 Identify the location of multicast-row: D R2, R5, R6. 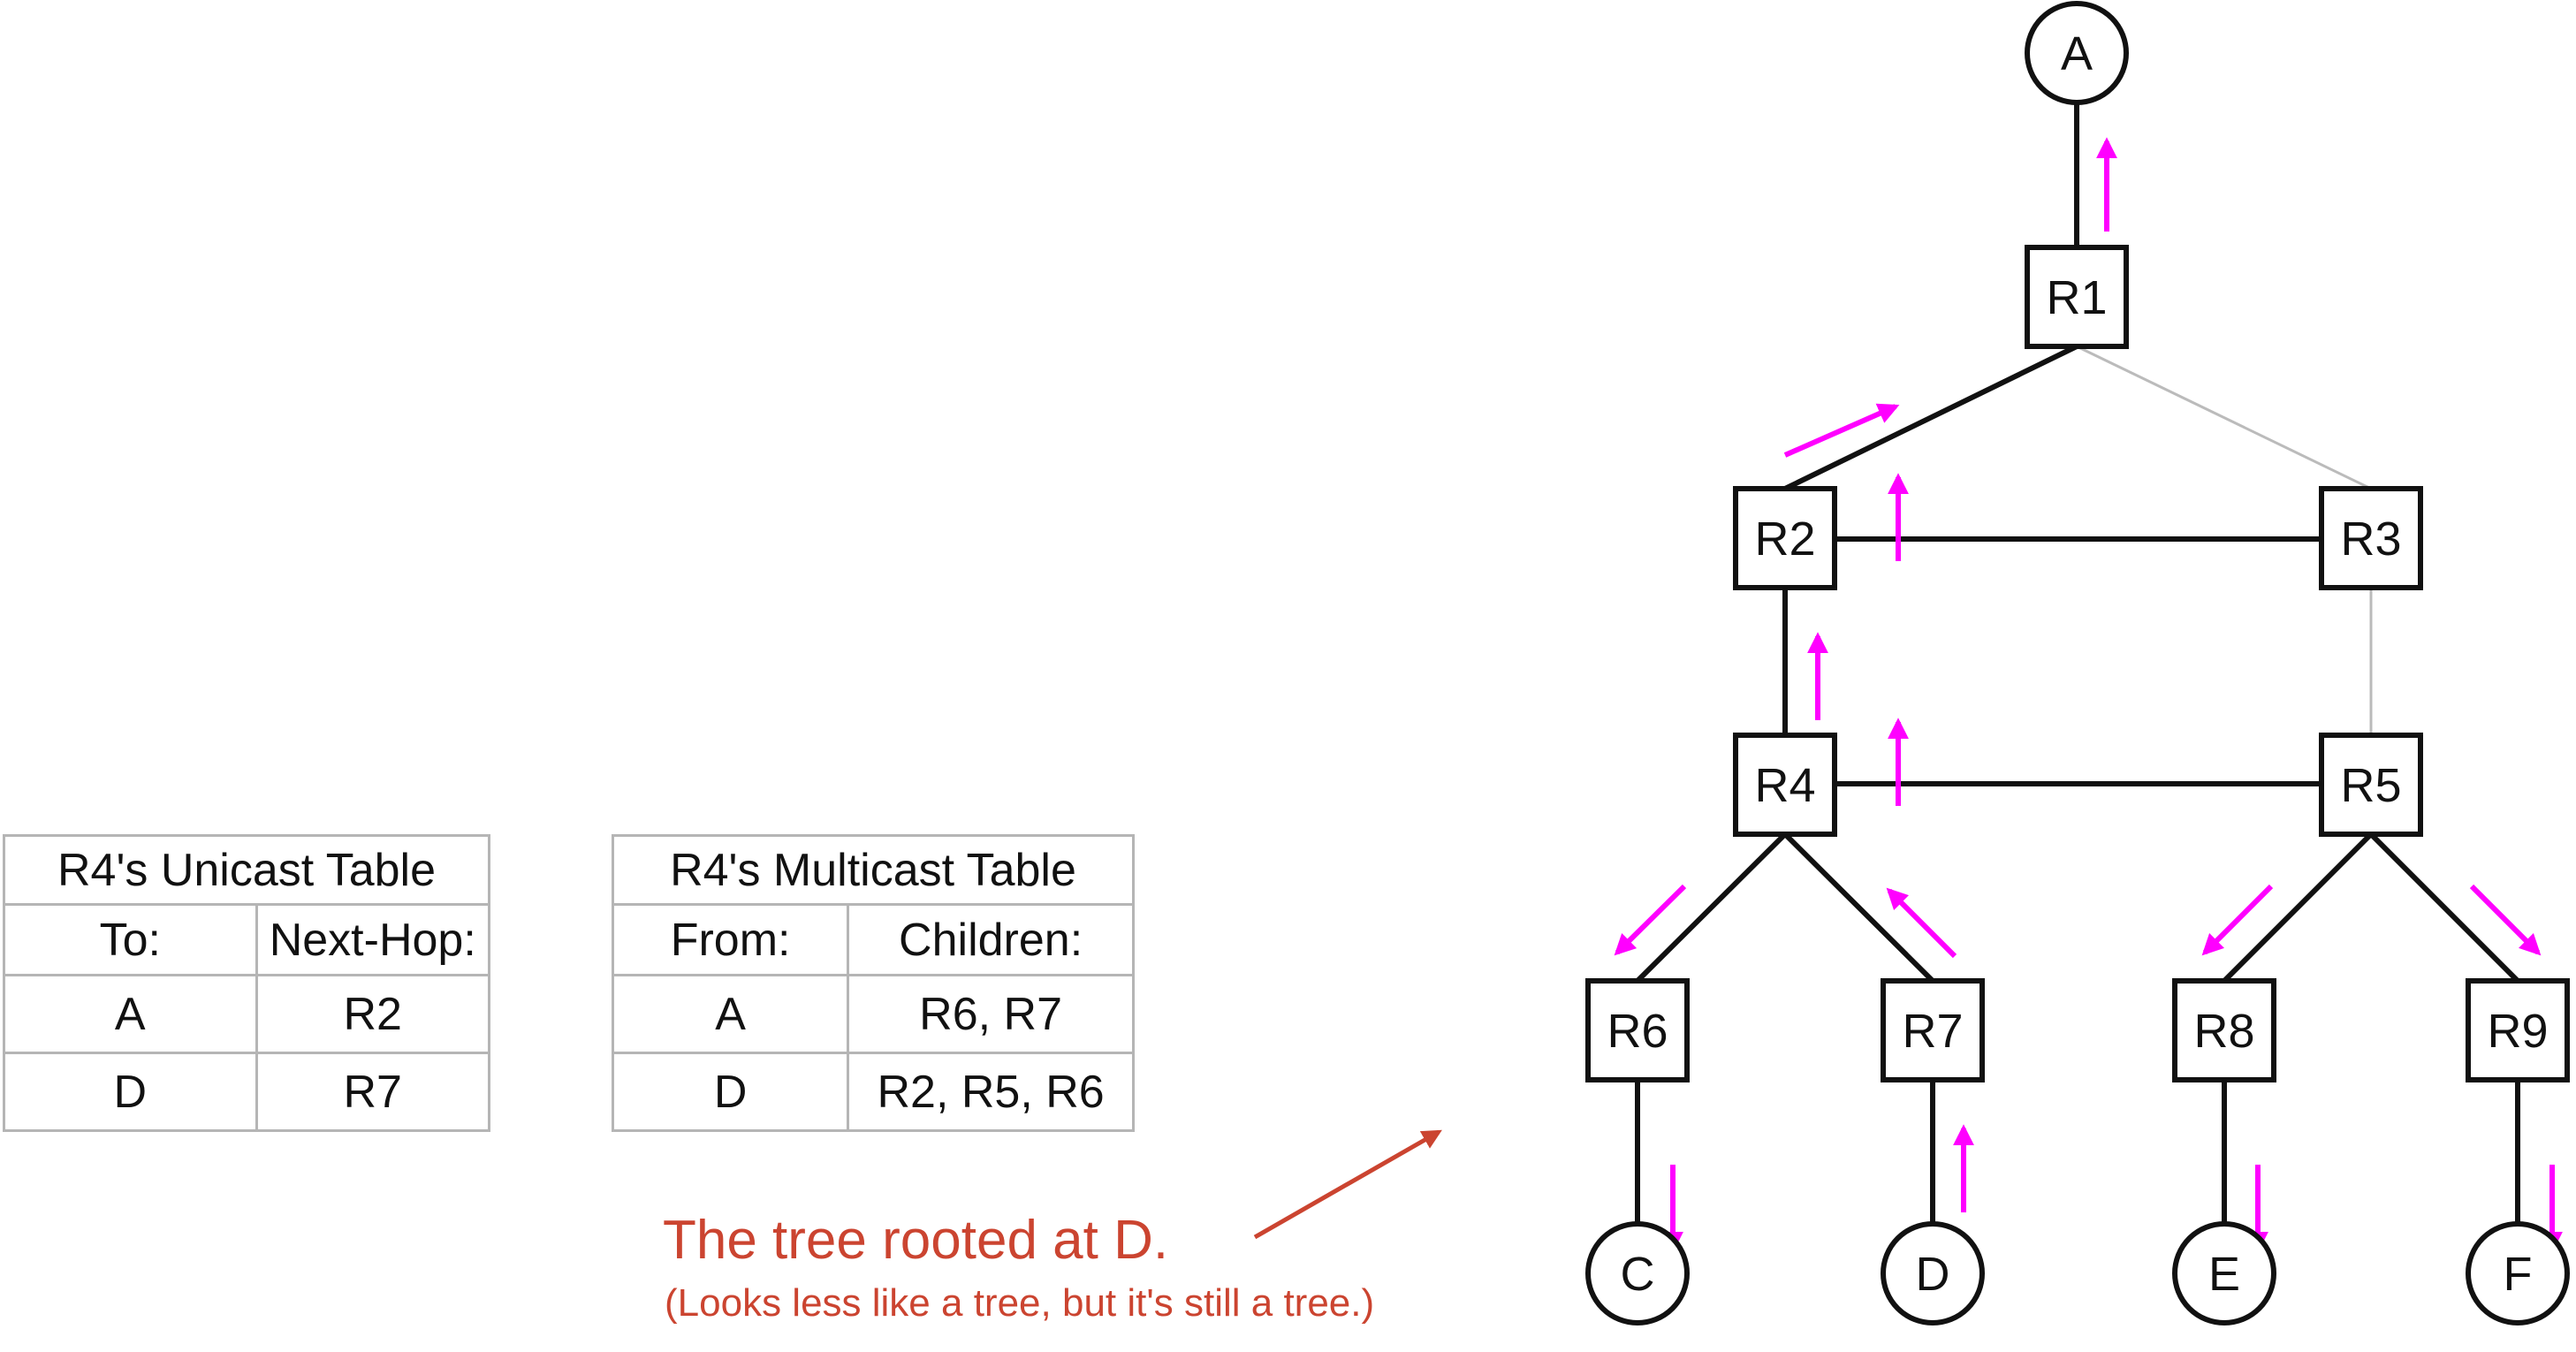
(873, 1092).